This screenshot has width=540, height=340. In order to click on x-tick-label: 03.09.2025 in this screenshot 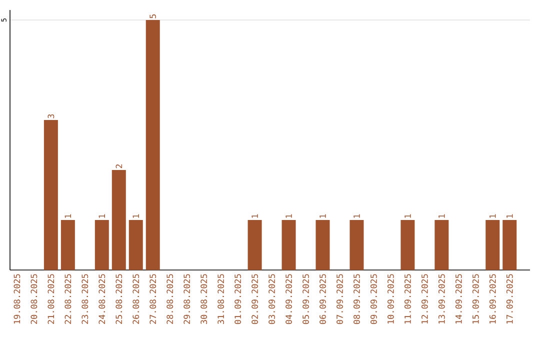, I will do `click(271, 299)`.